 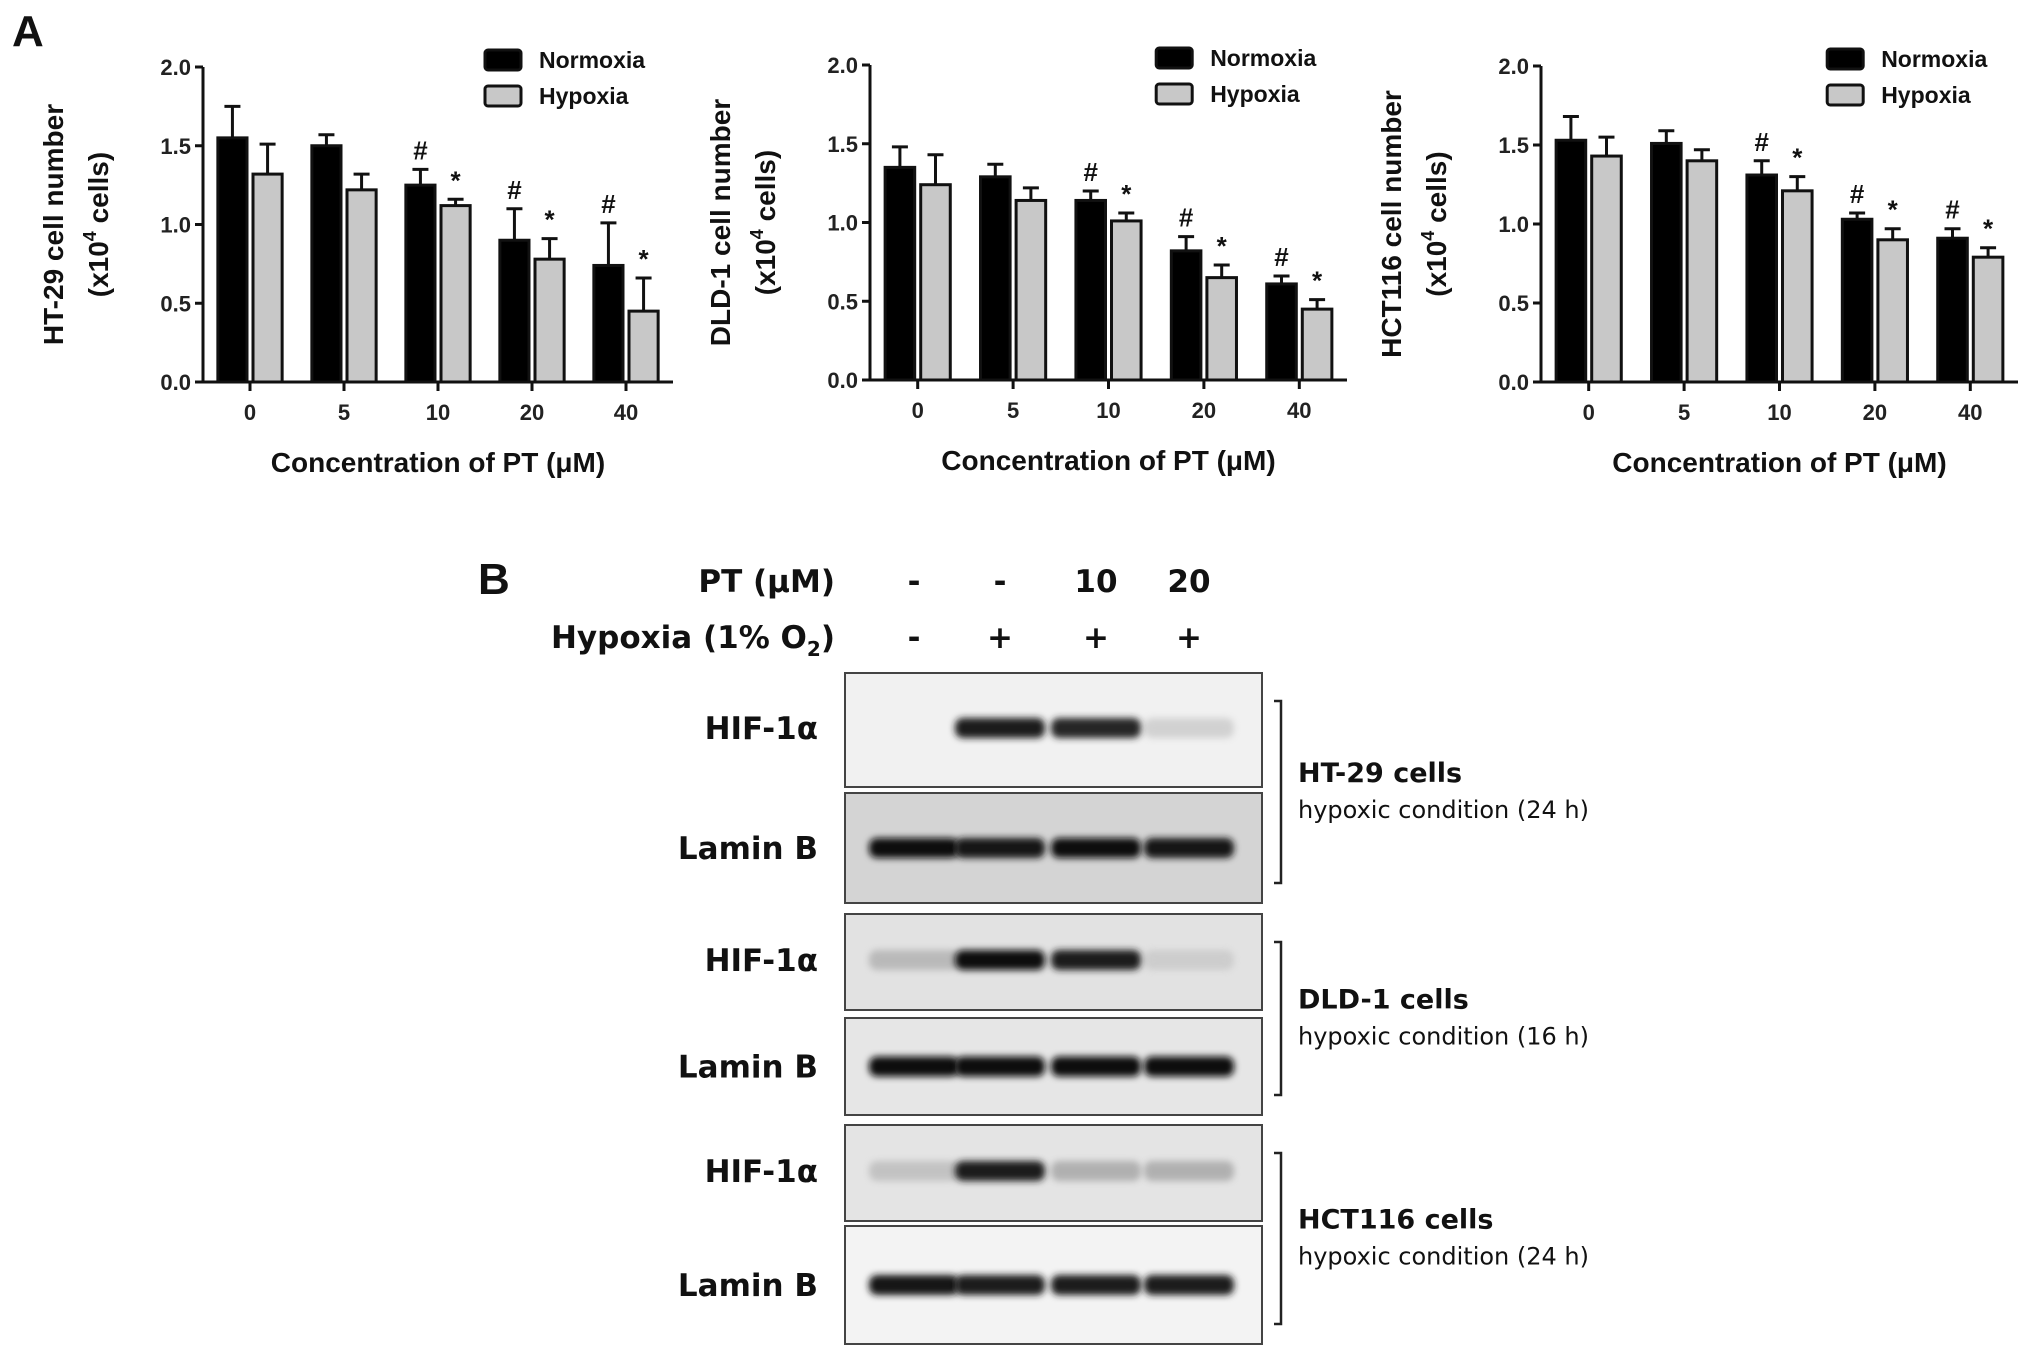 I want to click on legend-swatch-normoxia, so click(x=1845, y=59).